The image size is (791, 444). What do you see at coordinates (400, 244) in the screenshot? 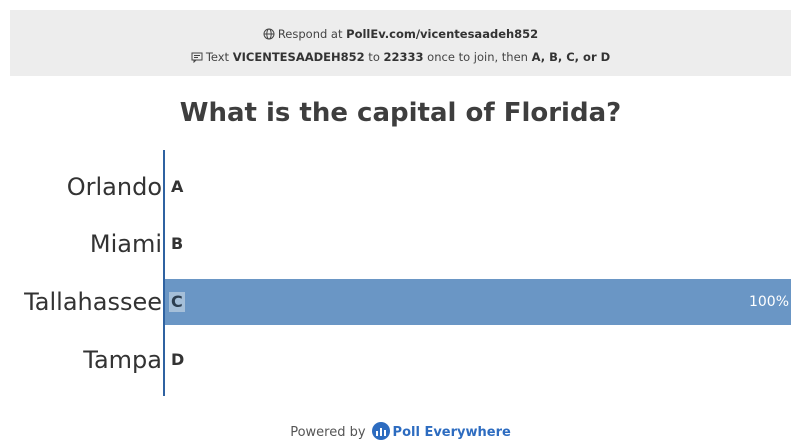
I see `answer-row: Miami B` at bounding box center [400, 244].